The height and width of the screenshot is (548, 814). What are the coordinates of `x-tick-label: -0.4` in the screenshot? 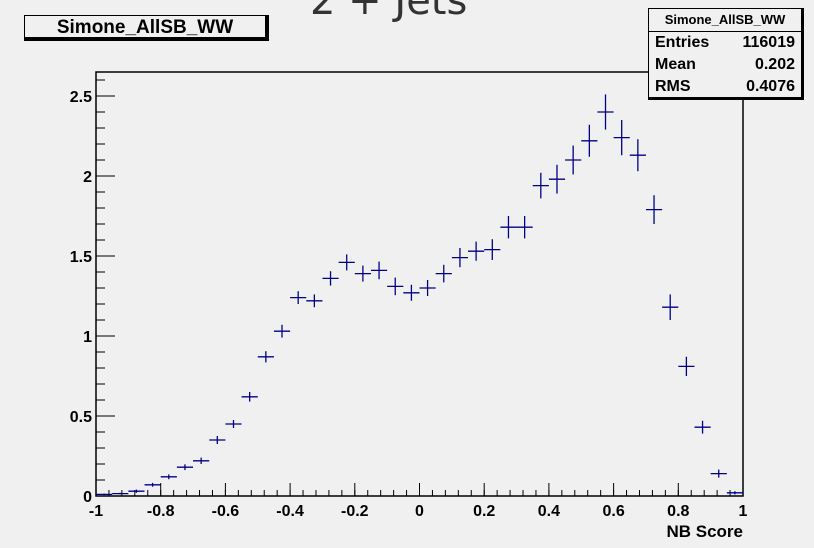 It's located at (290, 511).